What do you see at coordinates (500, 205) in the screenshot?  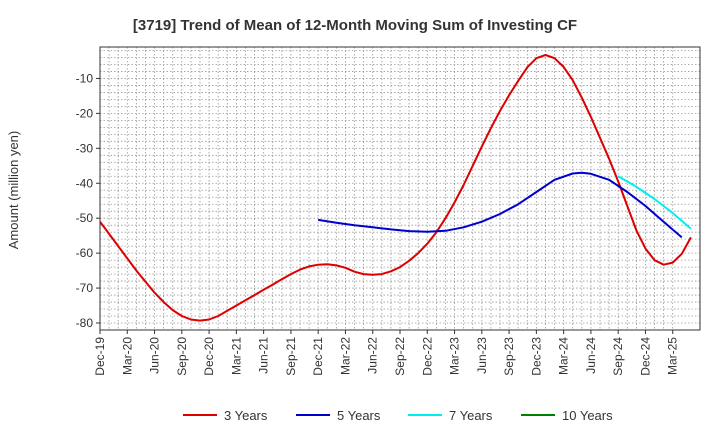 I see `series-line-5-years` at bounding box center [500, 205].